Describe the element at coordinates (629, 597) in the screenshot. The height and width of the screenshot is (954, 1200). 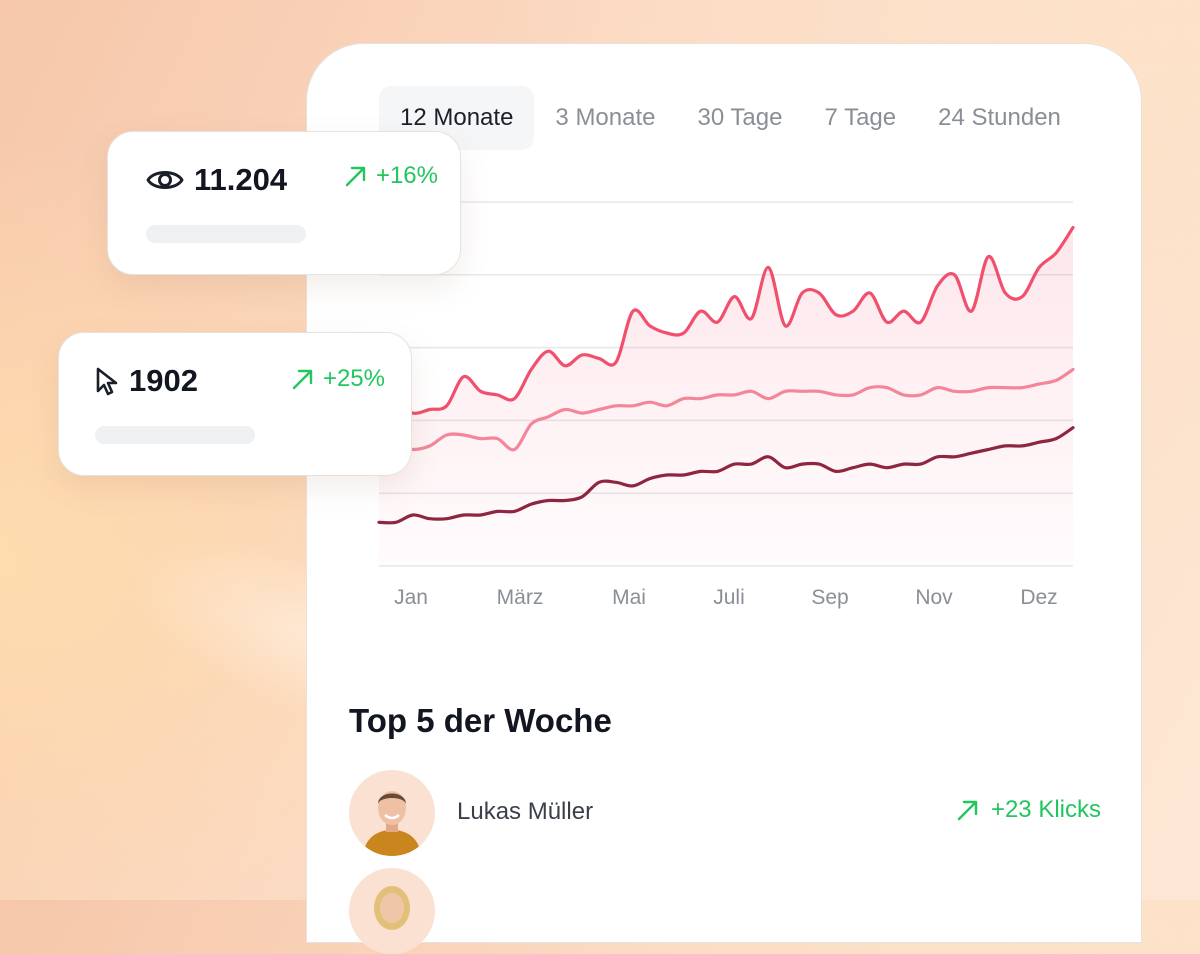
I see `x-tick-label: Mai` at that location.